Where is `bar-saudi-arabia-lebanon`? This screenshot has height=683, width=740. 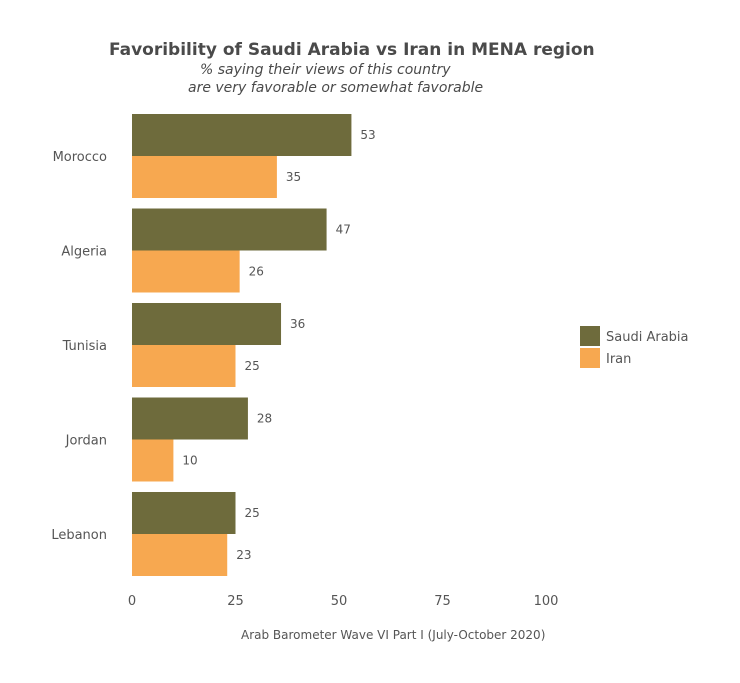 bar-saudi-arabia-lebanon is located at coordinates (184, 513).